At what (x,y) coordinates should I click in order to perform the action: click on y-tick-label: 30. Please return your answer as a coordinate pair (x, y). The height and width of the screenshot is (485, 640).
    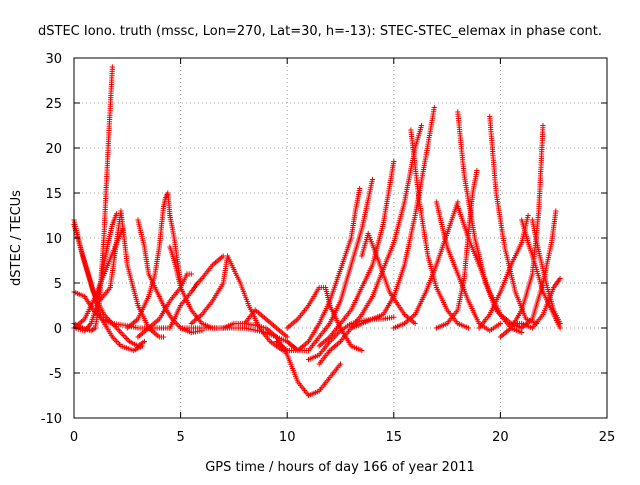
    Looking at the image, I should click on (53, 59).